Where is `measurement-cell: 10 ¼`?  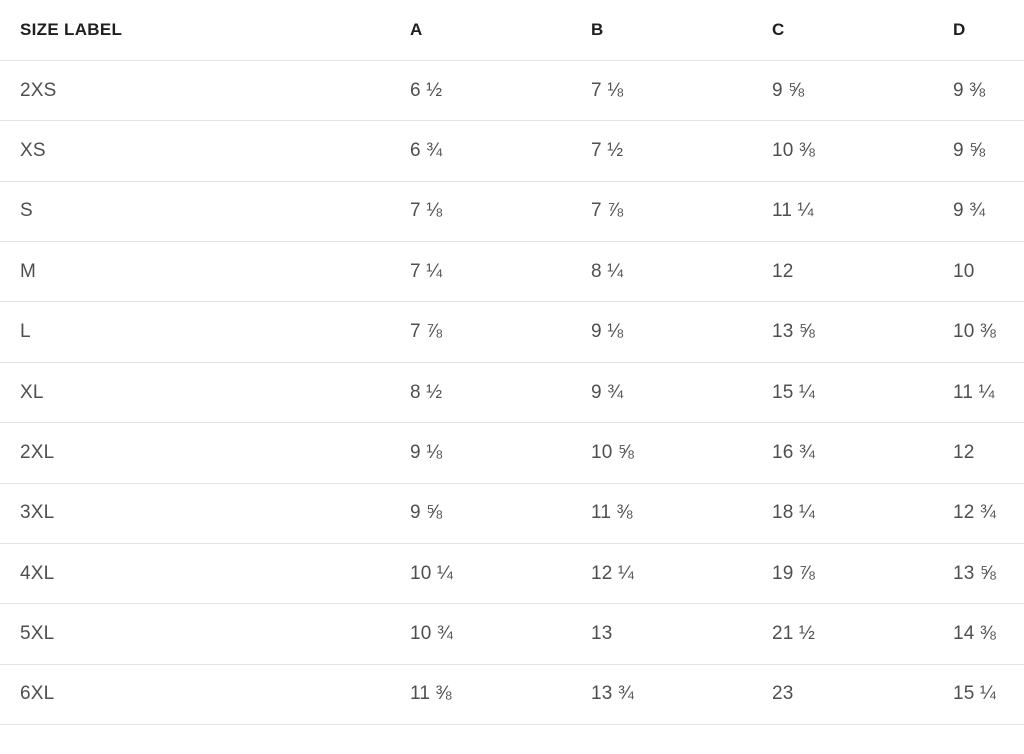
measurement-cell: 10 ¼ is located at coordinates (480, 574).